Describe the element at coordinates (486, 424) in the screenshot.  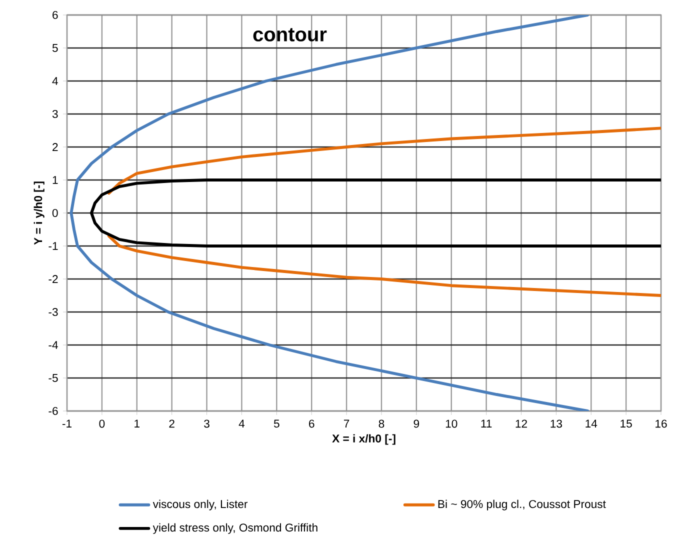
I see `x-tick-label: 11` at that location.